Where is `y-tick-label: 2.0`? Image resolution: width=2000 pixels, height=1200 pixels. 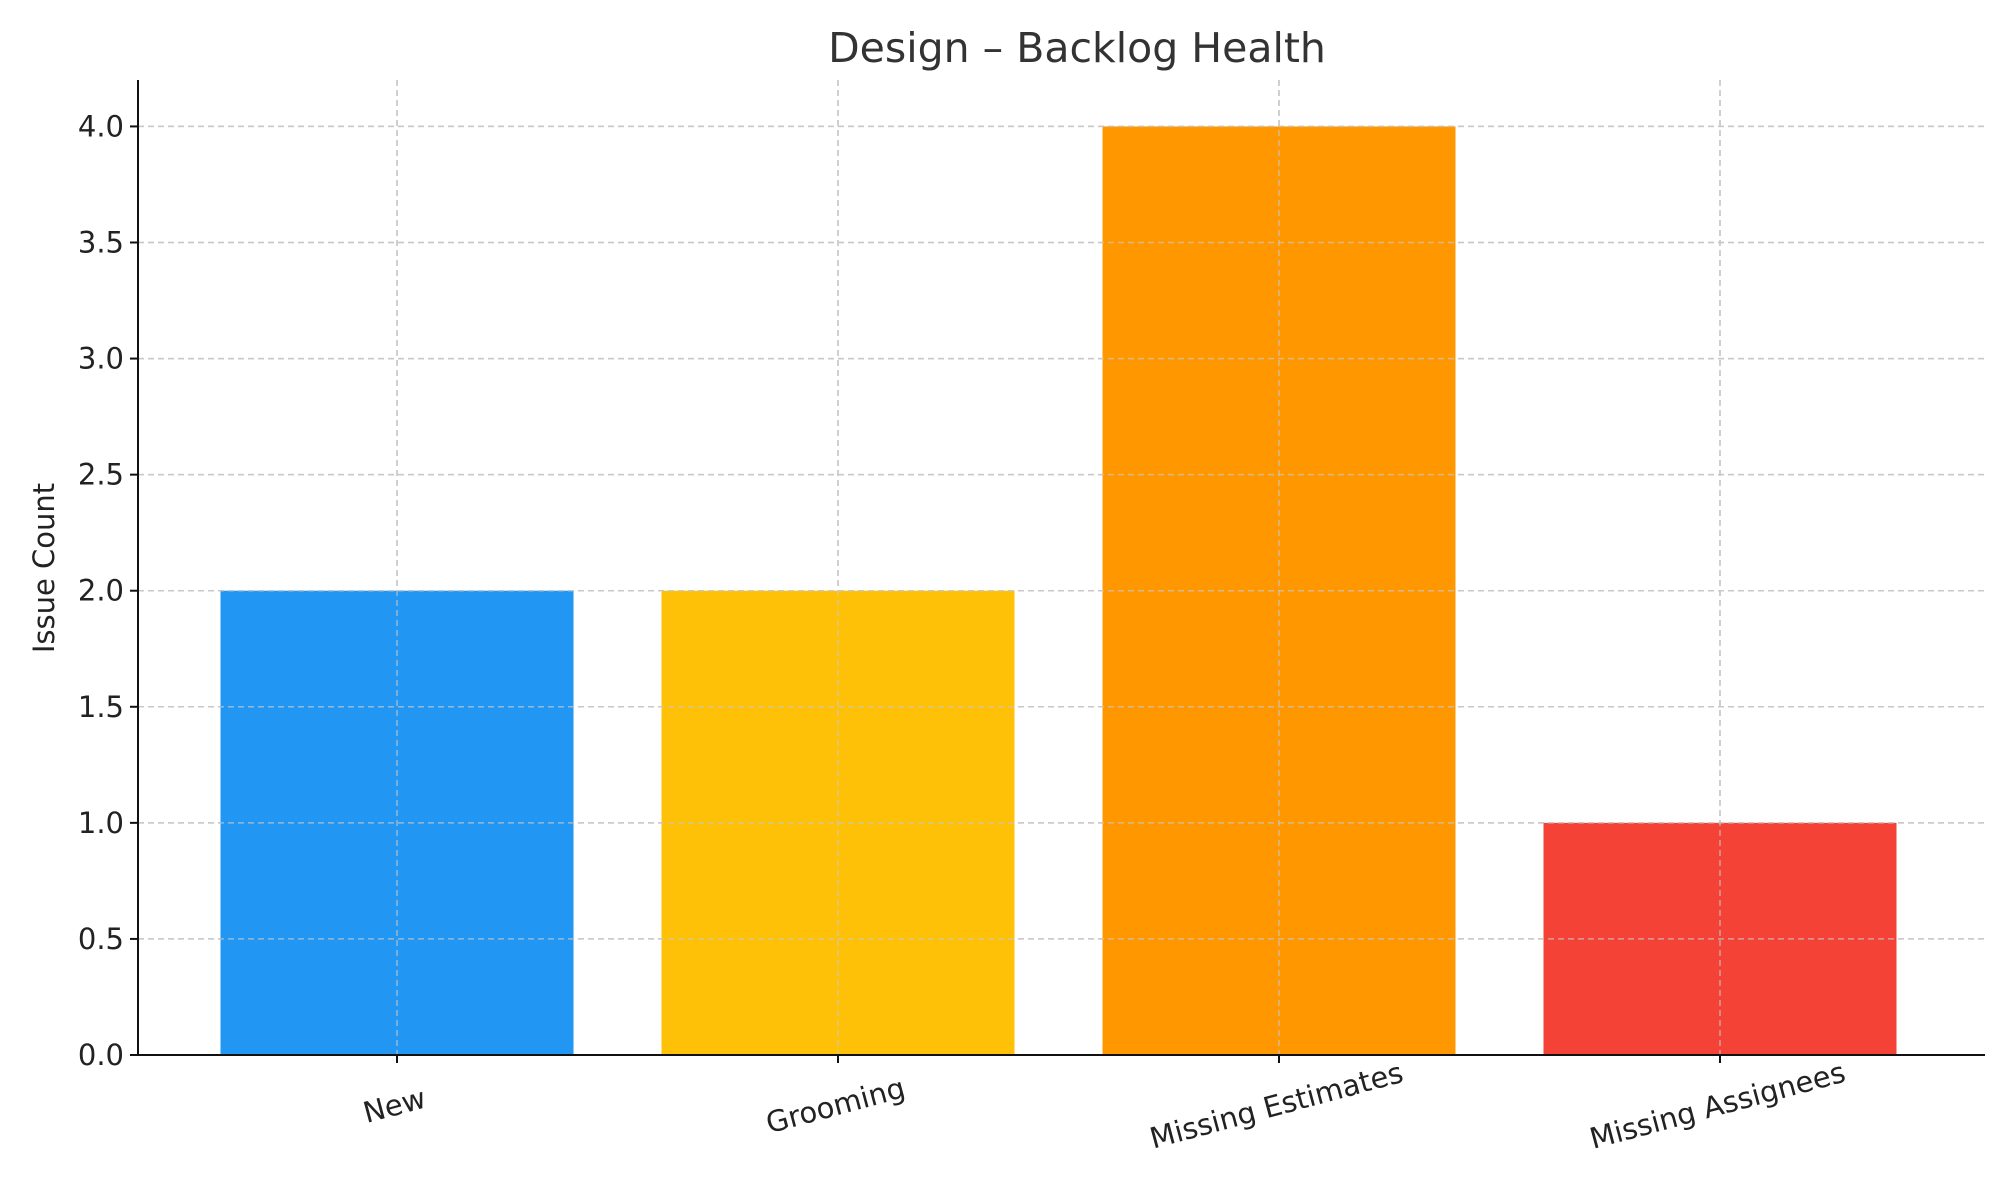
y-tick-label: 2.0 is located at coordinates (101, 591).